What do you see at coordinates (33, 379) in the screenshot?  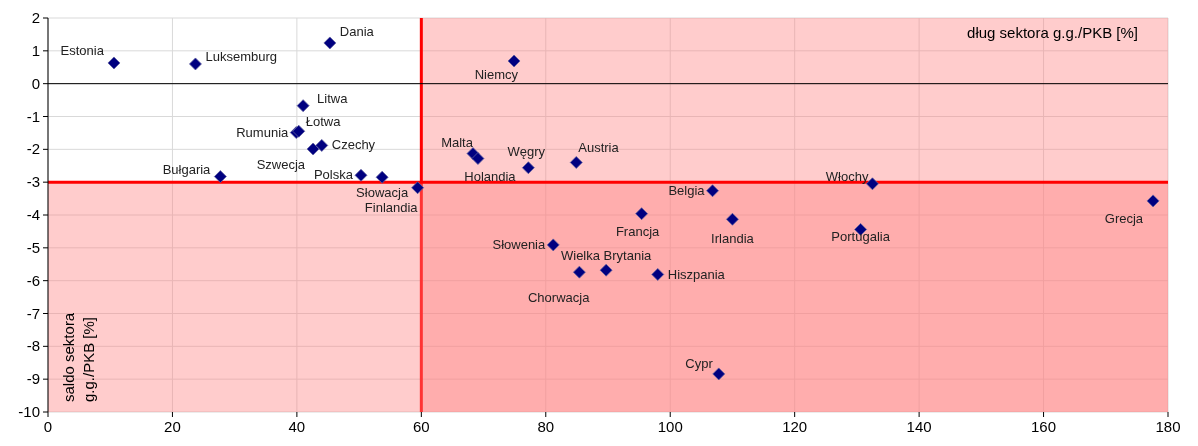 I see `y-tick-label: -9` at bounding box center [33, 379].